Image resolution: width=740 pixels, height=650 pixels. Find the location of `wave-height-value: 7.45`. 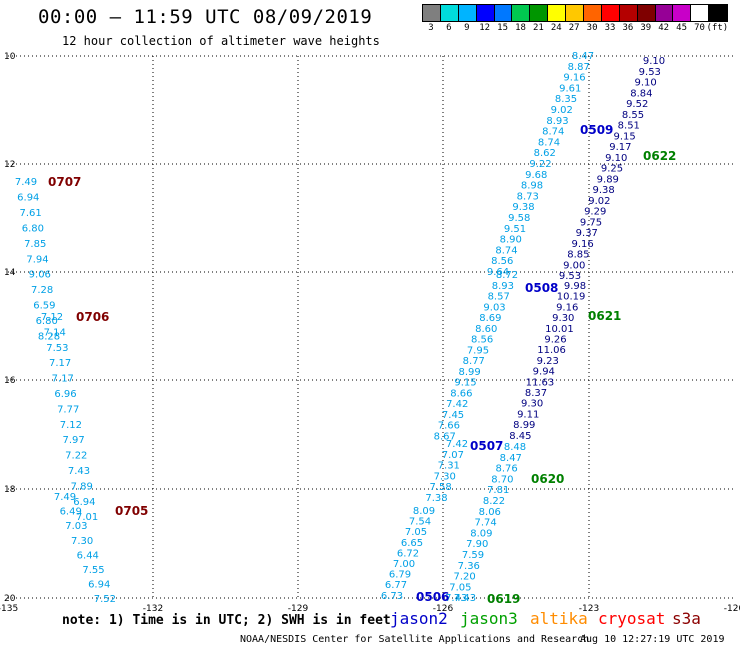

wave-height-value: 7.45 is located at coordinates (453, 415).